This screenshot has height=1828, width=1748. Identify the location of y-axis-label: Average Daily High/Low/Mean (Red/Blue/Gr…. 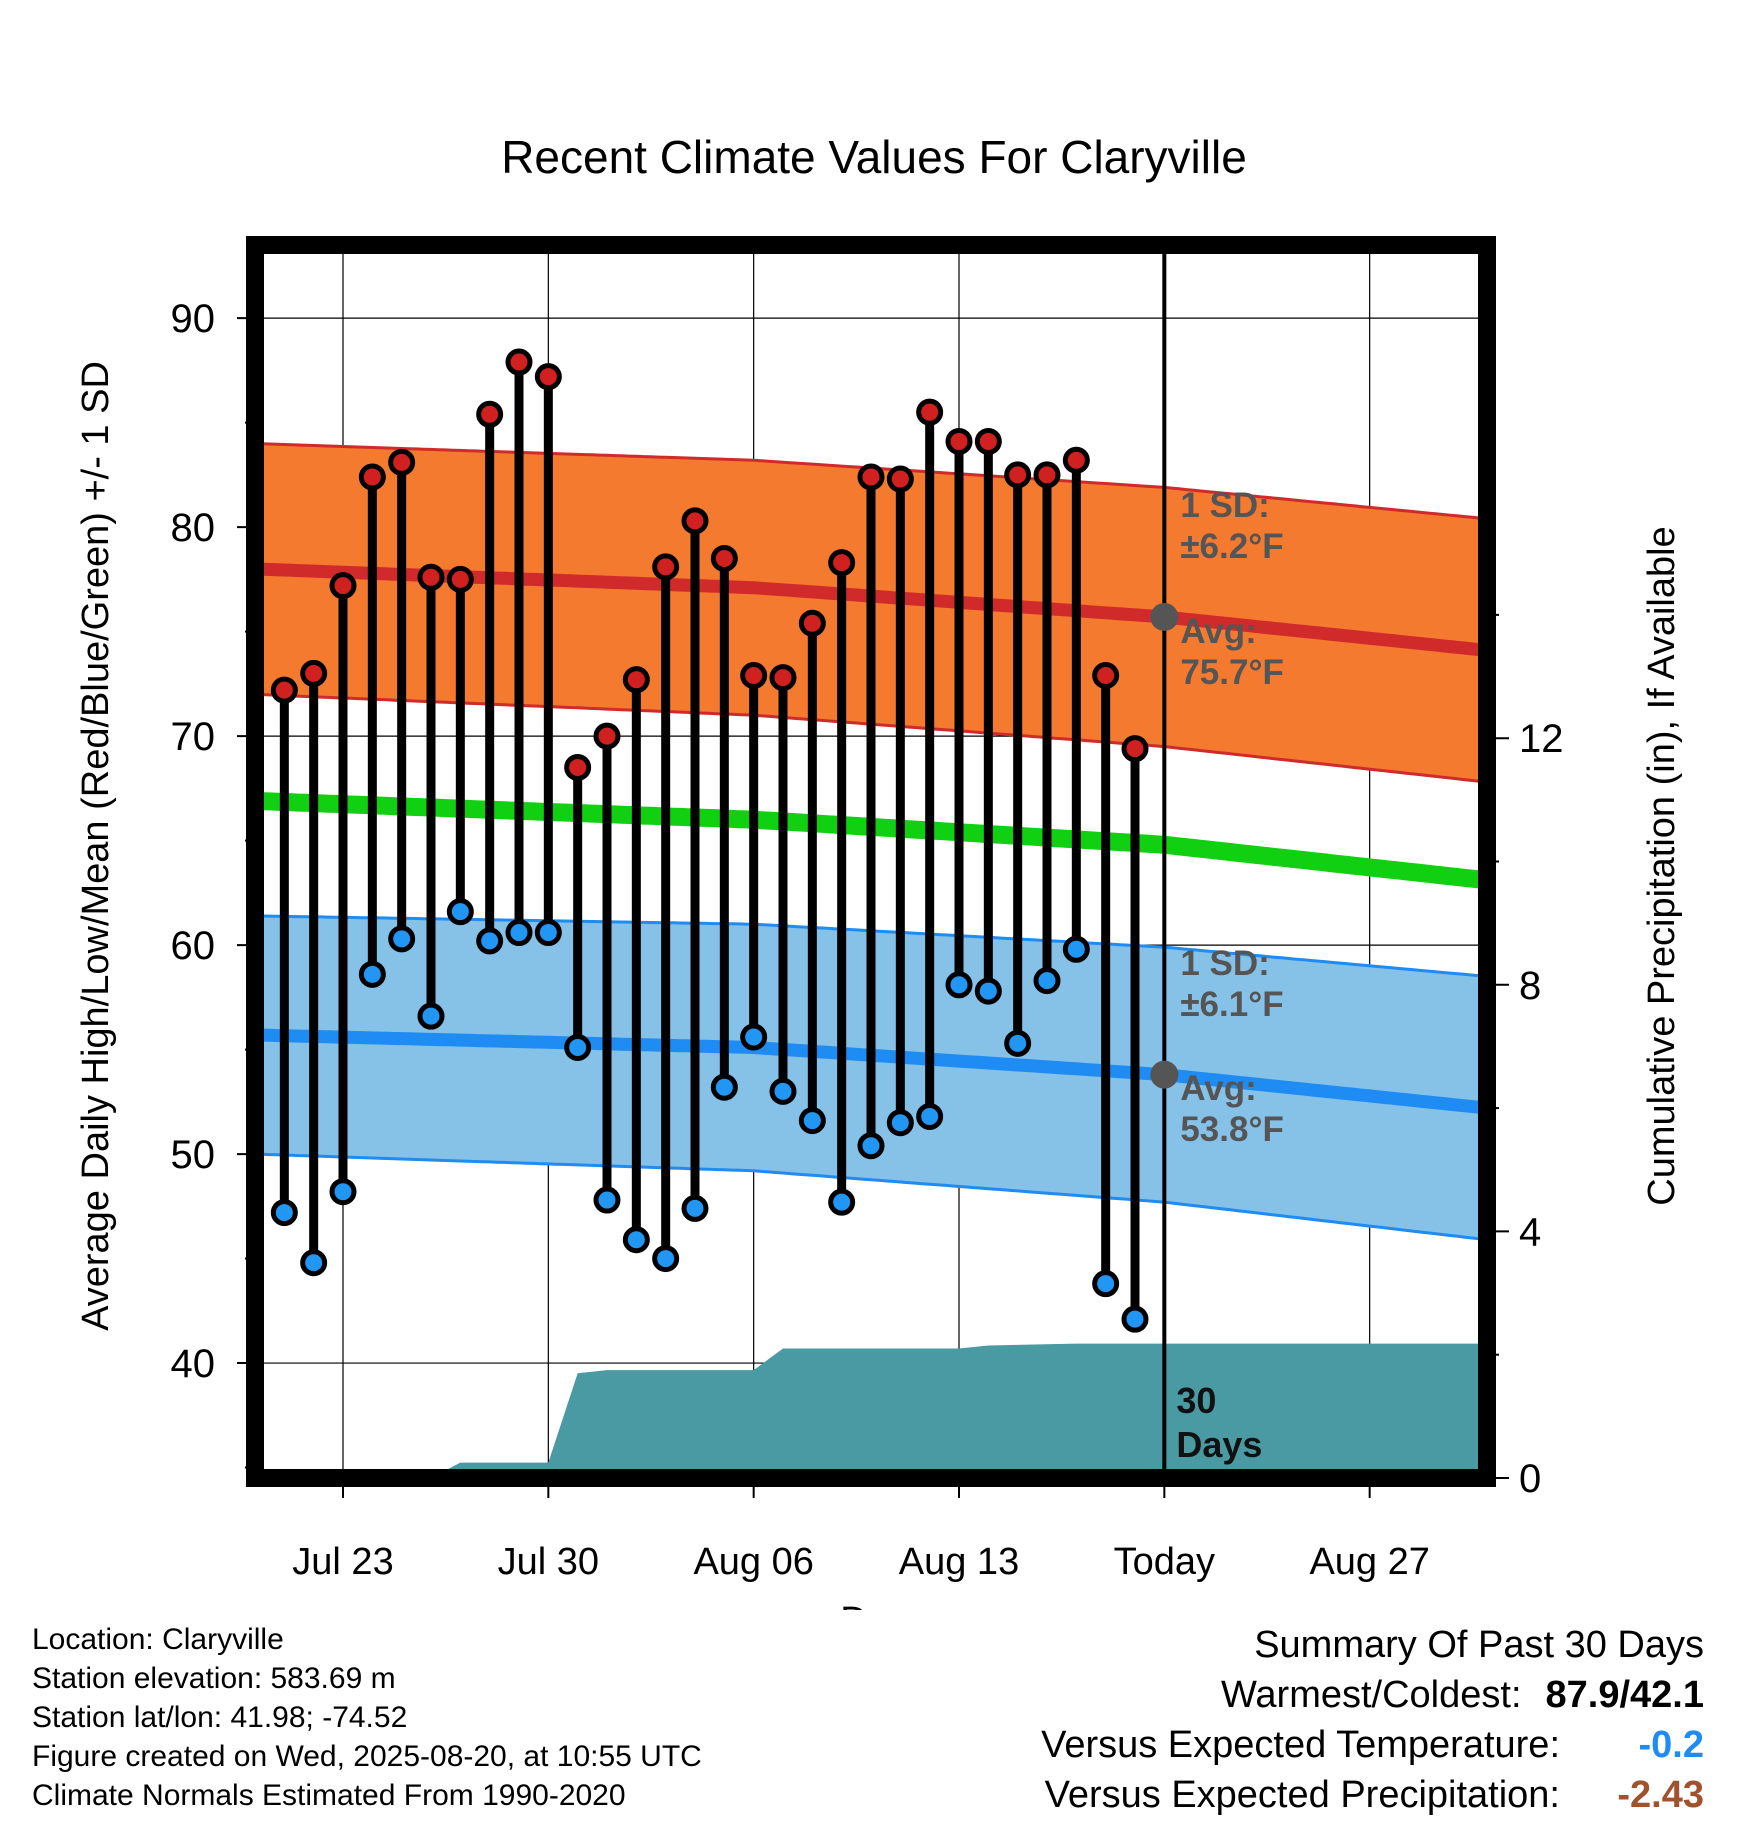
(96, 846).